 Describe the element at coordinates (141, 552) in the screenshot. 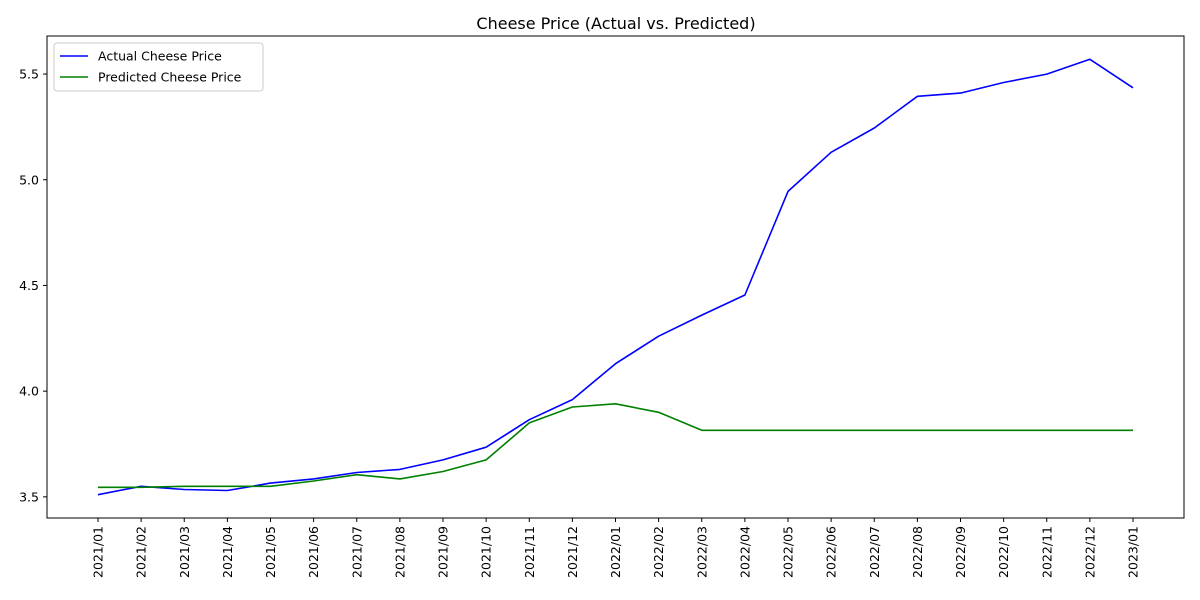

I see `x-tick-label: 2021/02` at that location.